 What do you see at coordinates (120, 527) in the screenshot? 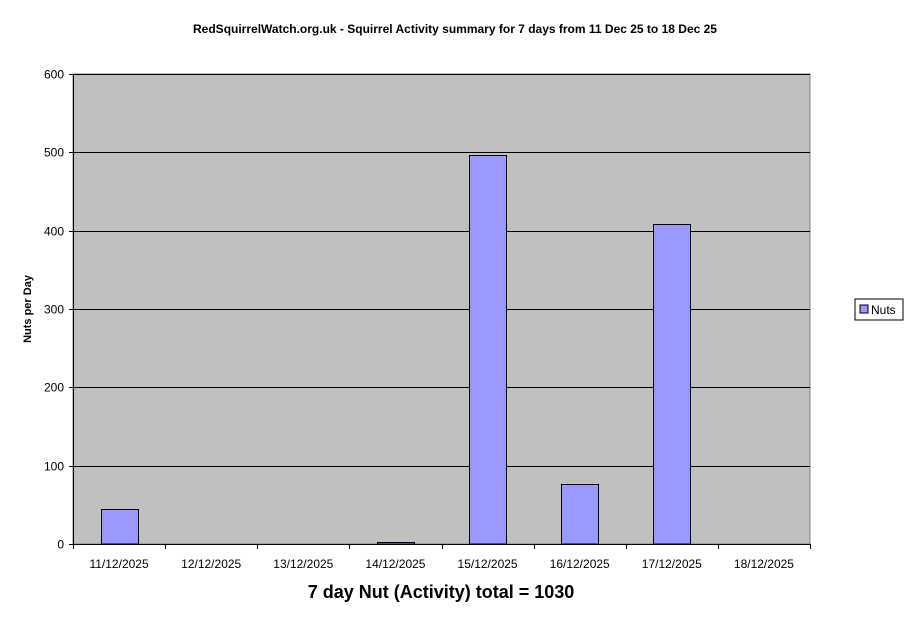
I see `bar-11/12/2025` at bounding box center [120, 527].